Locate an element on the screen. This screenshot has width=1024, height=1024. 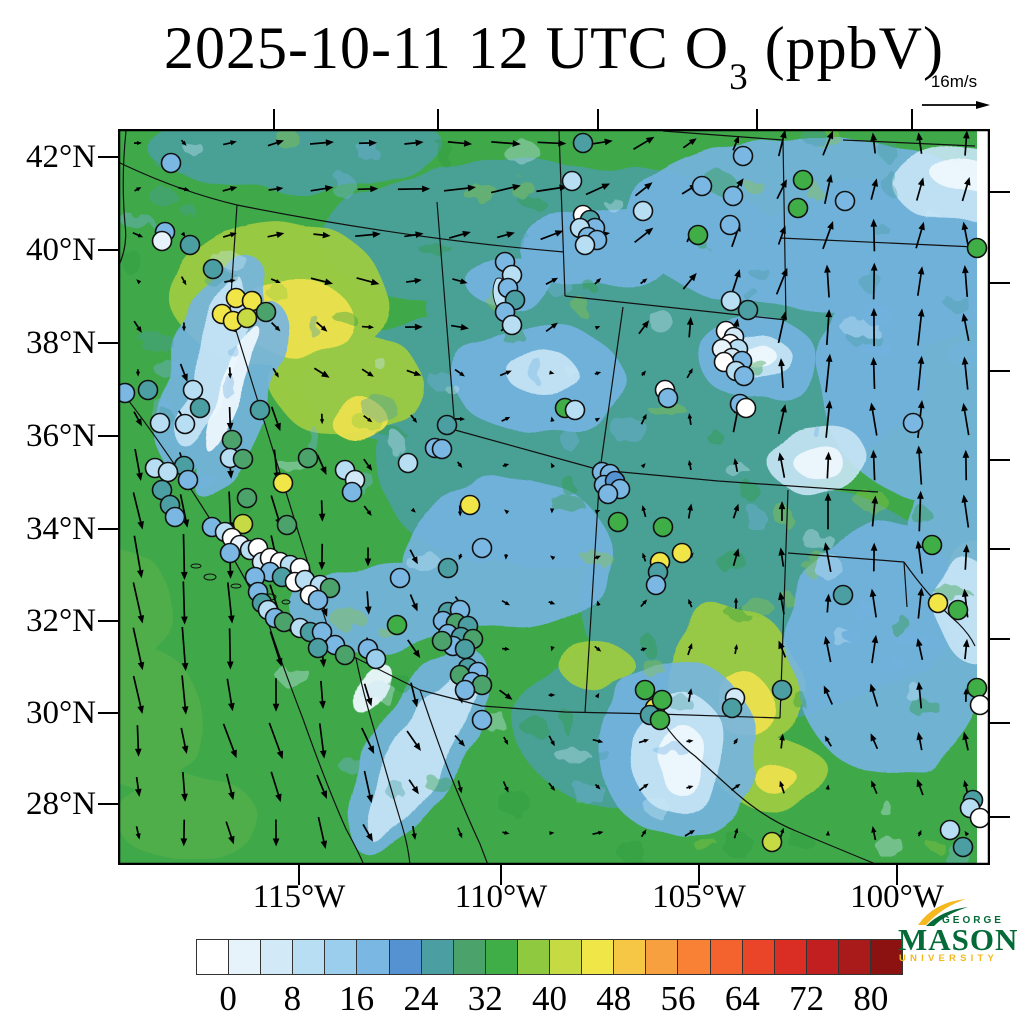
title-subscript: 3 is located at coordinates (739, 78).